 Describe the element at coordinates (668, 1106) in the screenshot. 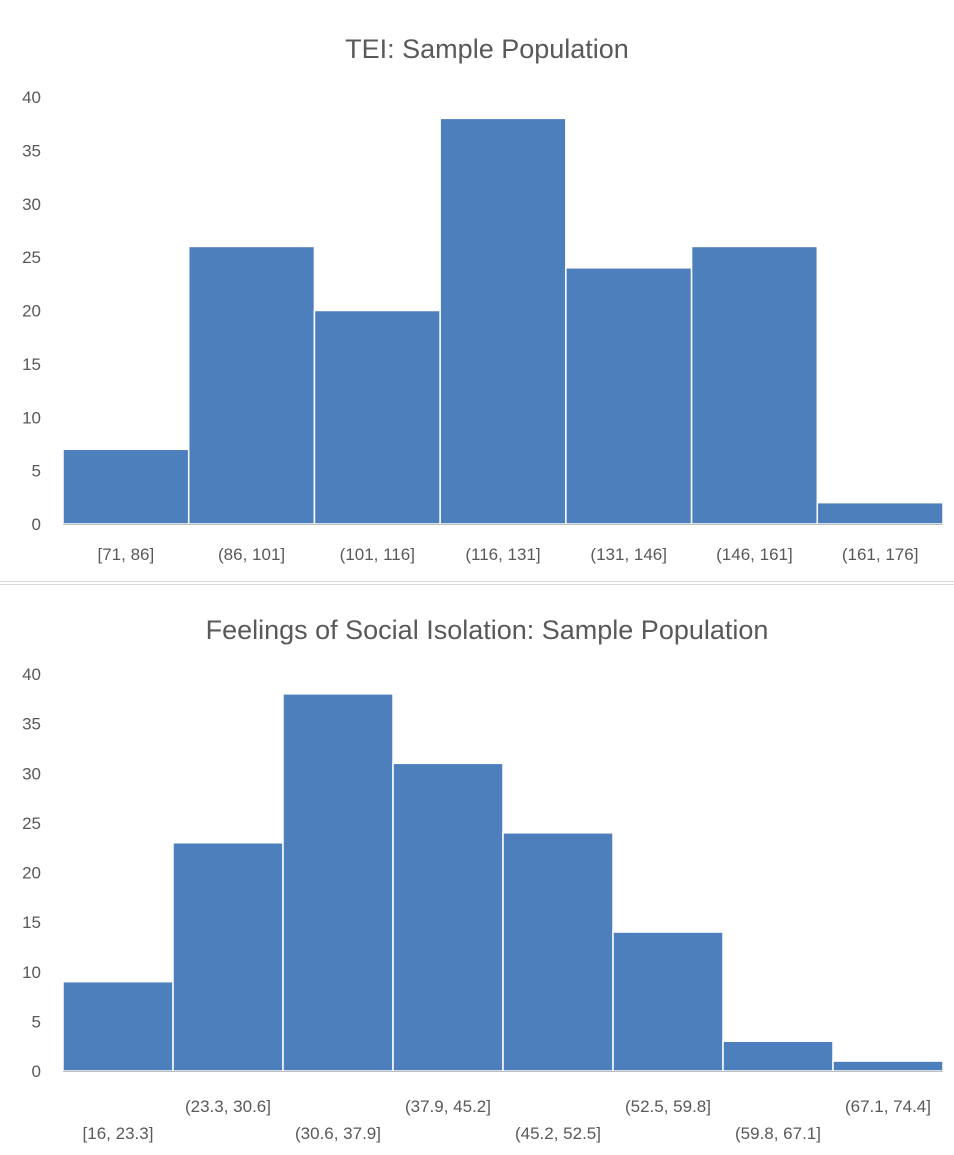

I see `x-tick-label: (52.5, 59.8]` at that location.